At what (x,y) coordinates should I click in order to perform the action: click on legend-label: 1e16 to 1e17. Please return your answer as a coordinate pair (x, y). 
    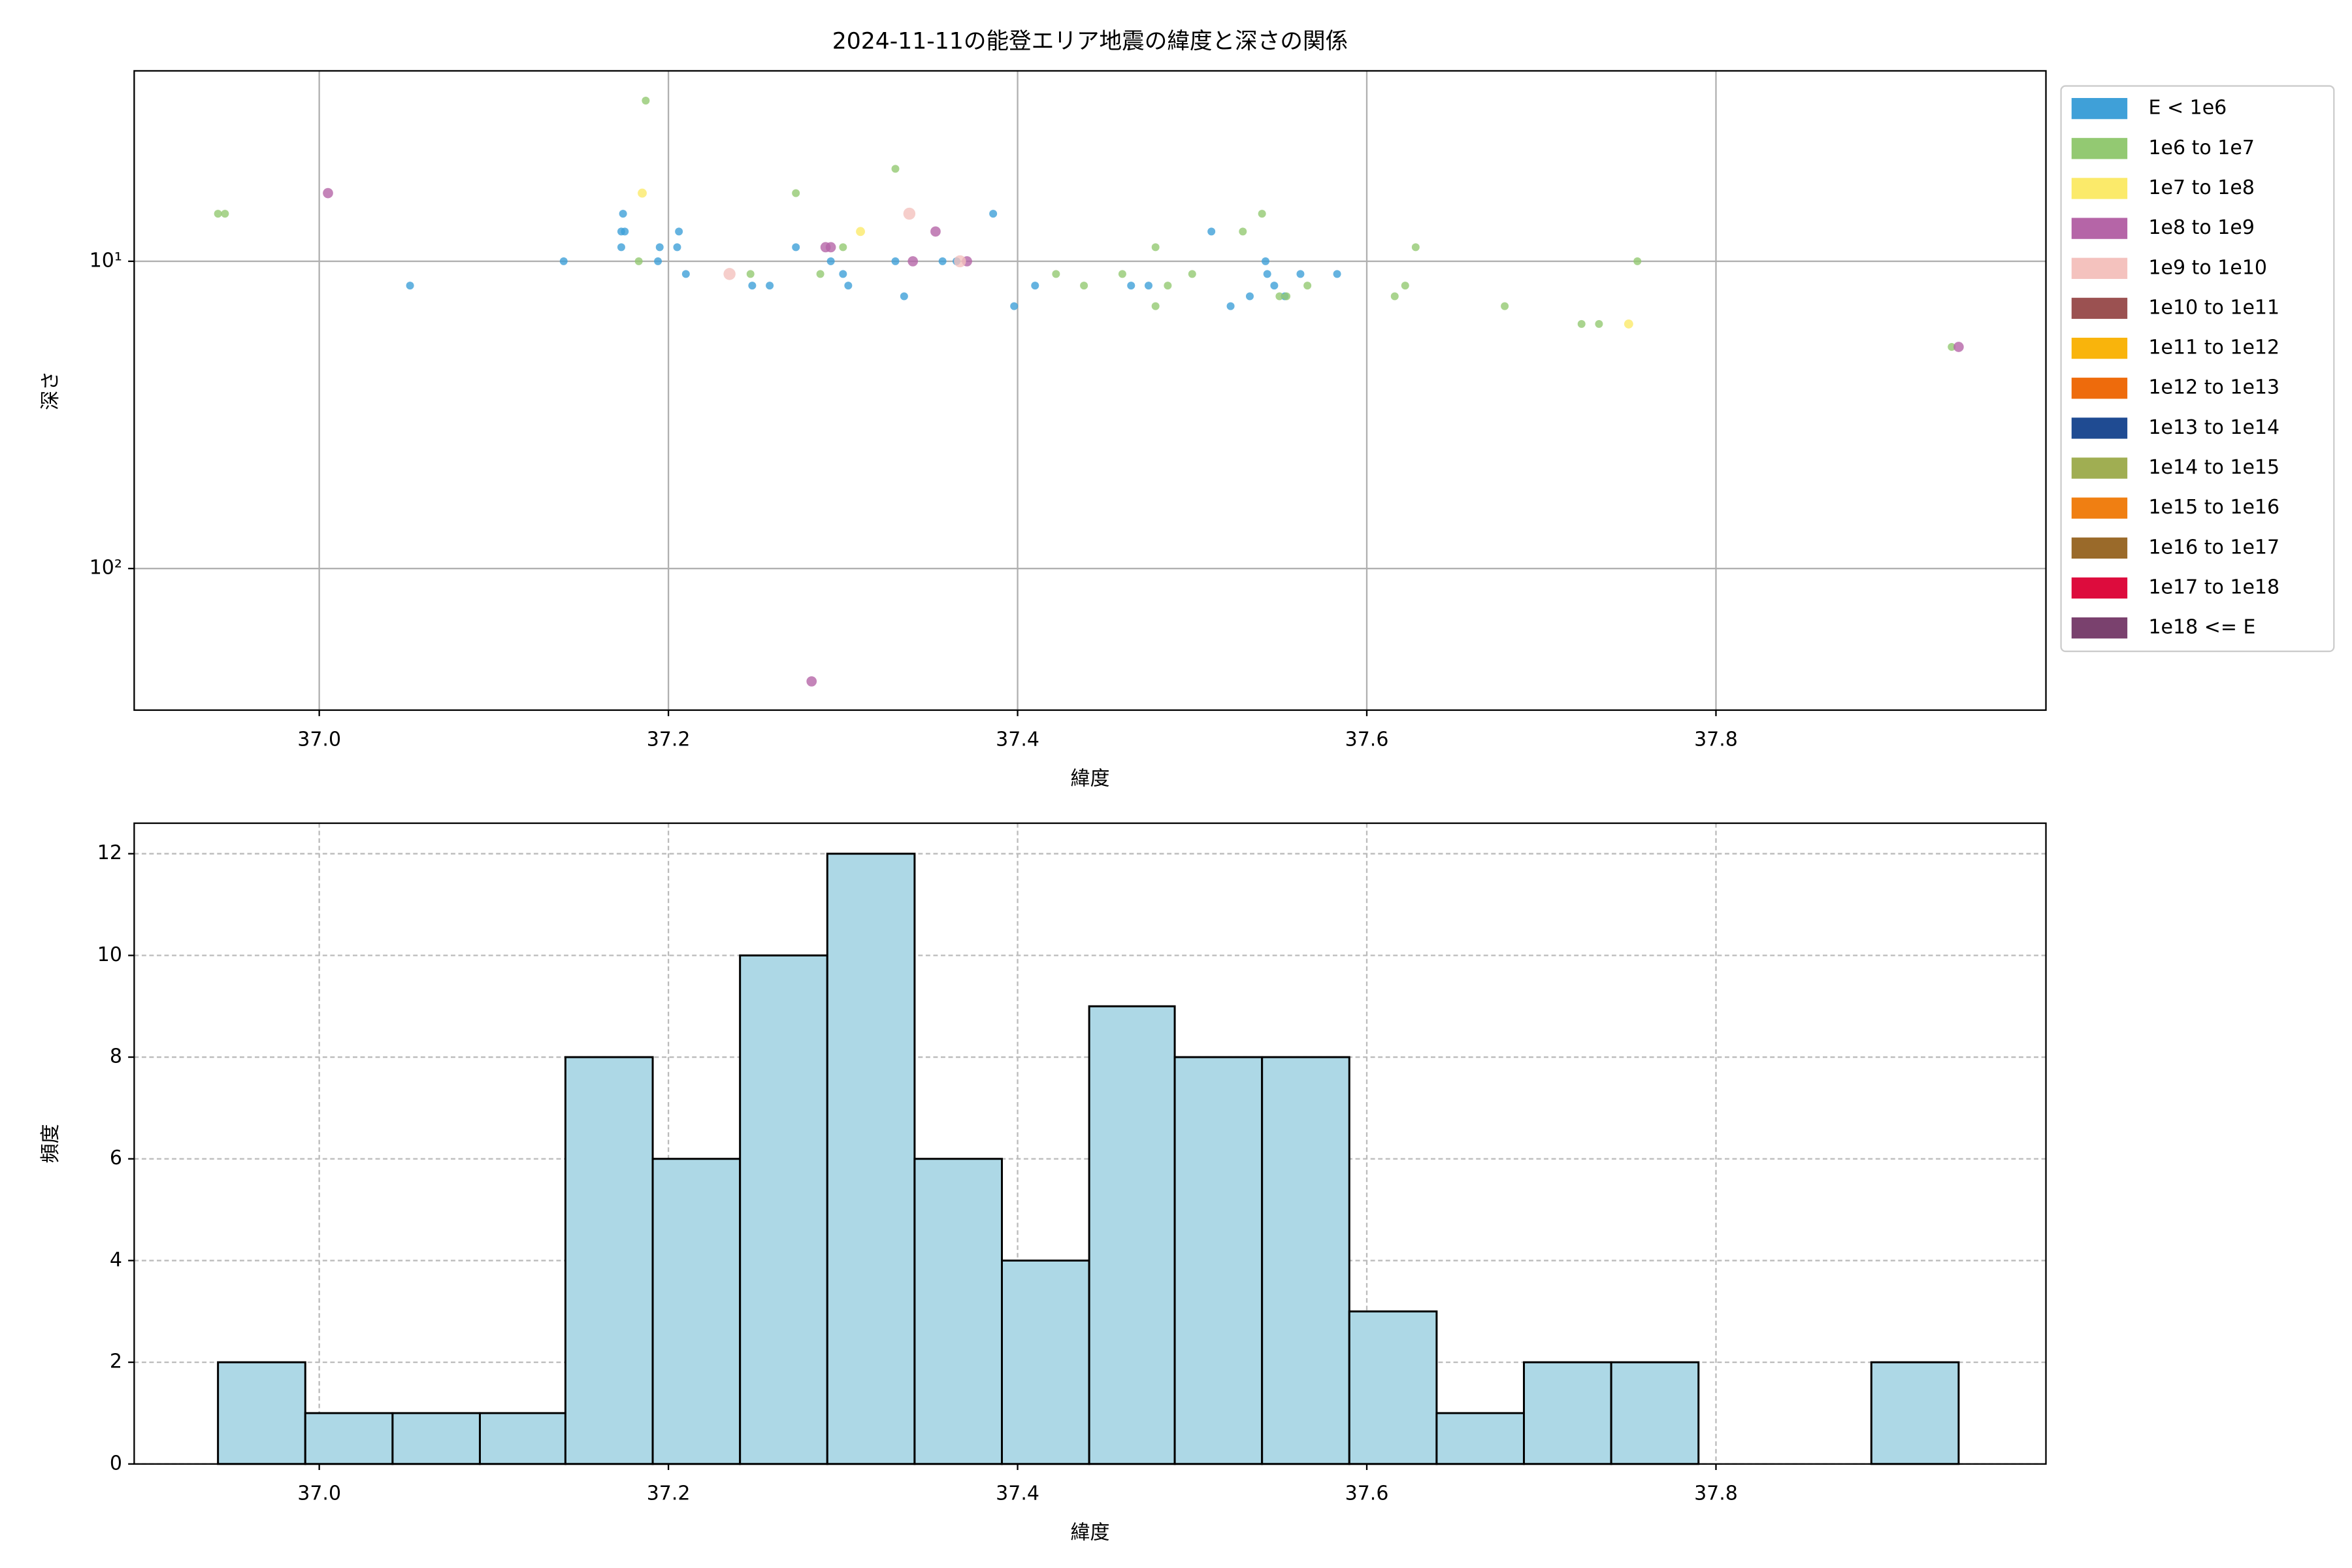
    Looking at the image, I should click on (2213, 547).